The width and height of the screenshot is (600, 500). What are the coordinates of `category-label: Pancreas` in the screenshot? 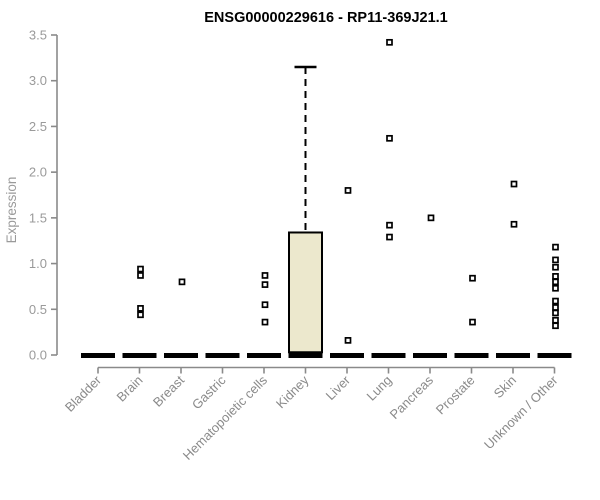 It's located at (412, 397).